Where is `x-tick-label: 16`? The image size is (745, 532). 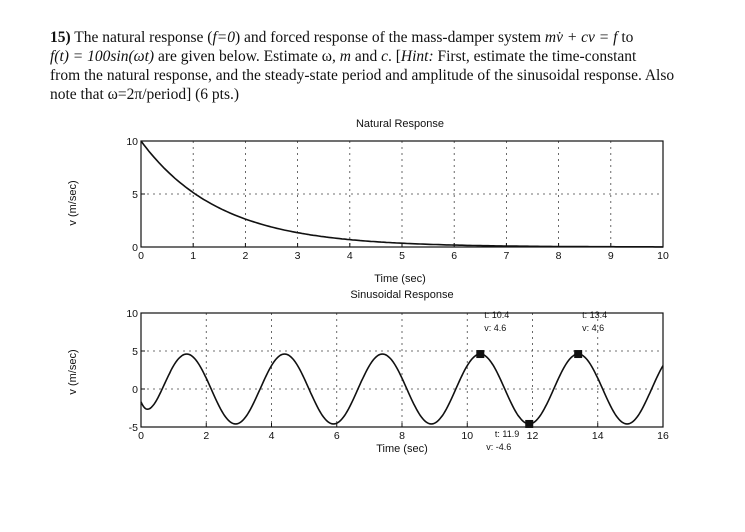 x-tick-label: 16 is located at coordinates (663, 436).